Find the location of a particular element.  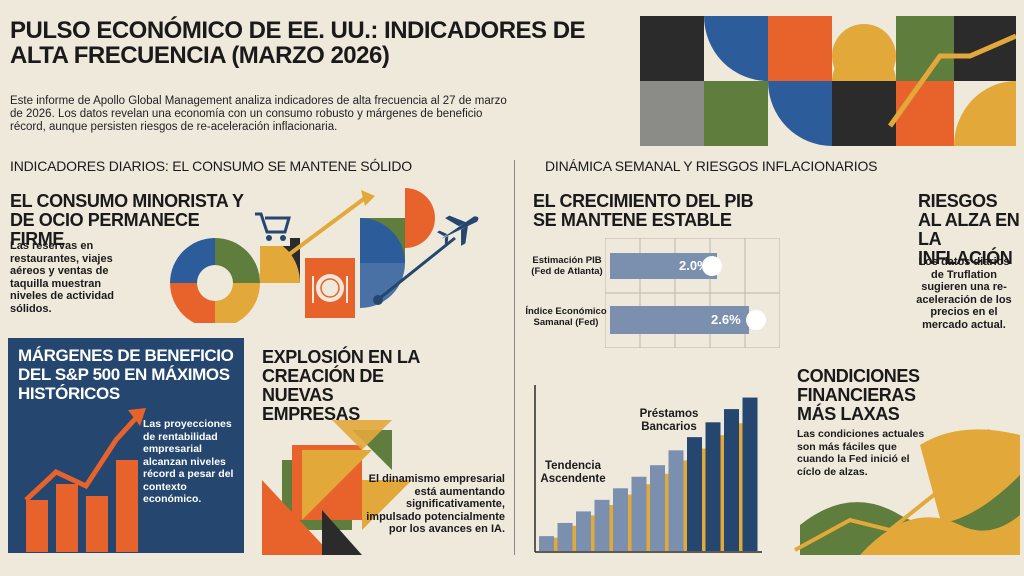

geometric-mosaic is located at coordinates (828, 81).